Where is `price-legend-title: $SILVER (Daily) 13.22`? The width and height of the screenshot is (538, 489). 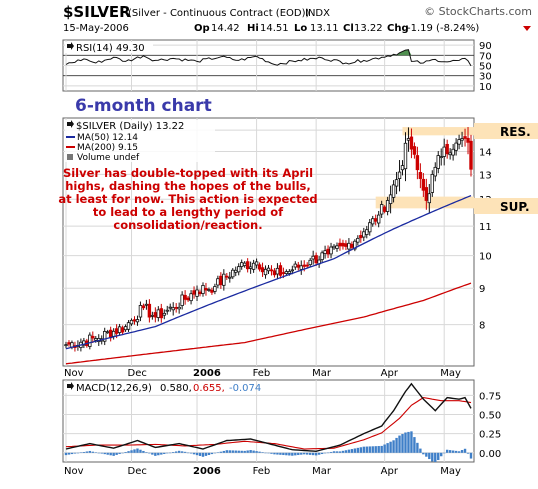
price-legend-title: $SILVER (Daily) 13.22 is located at coordinates (130, 126).